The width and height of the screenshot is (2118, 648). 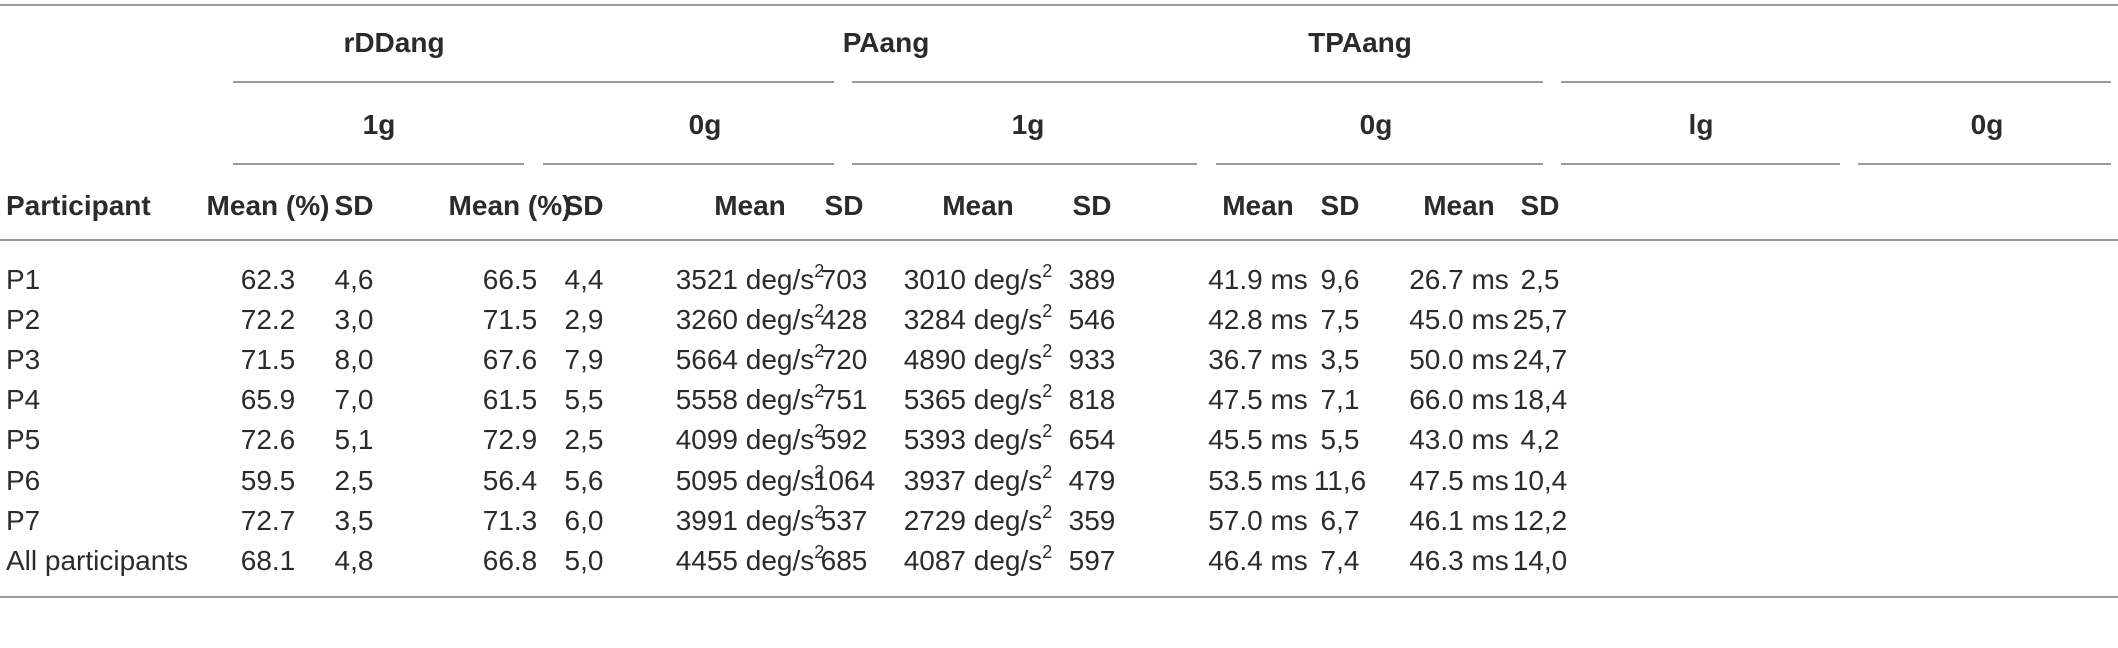 I want to click on table-cell: 10,4, so click(x=1540, y=480).